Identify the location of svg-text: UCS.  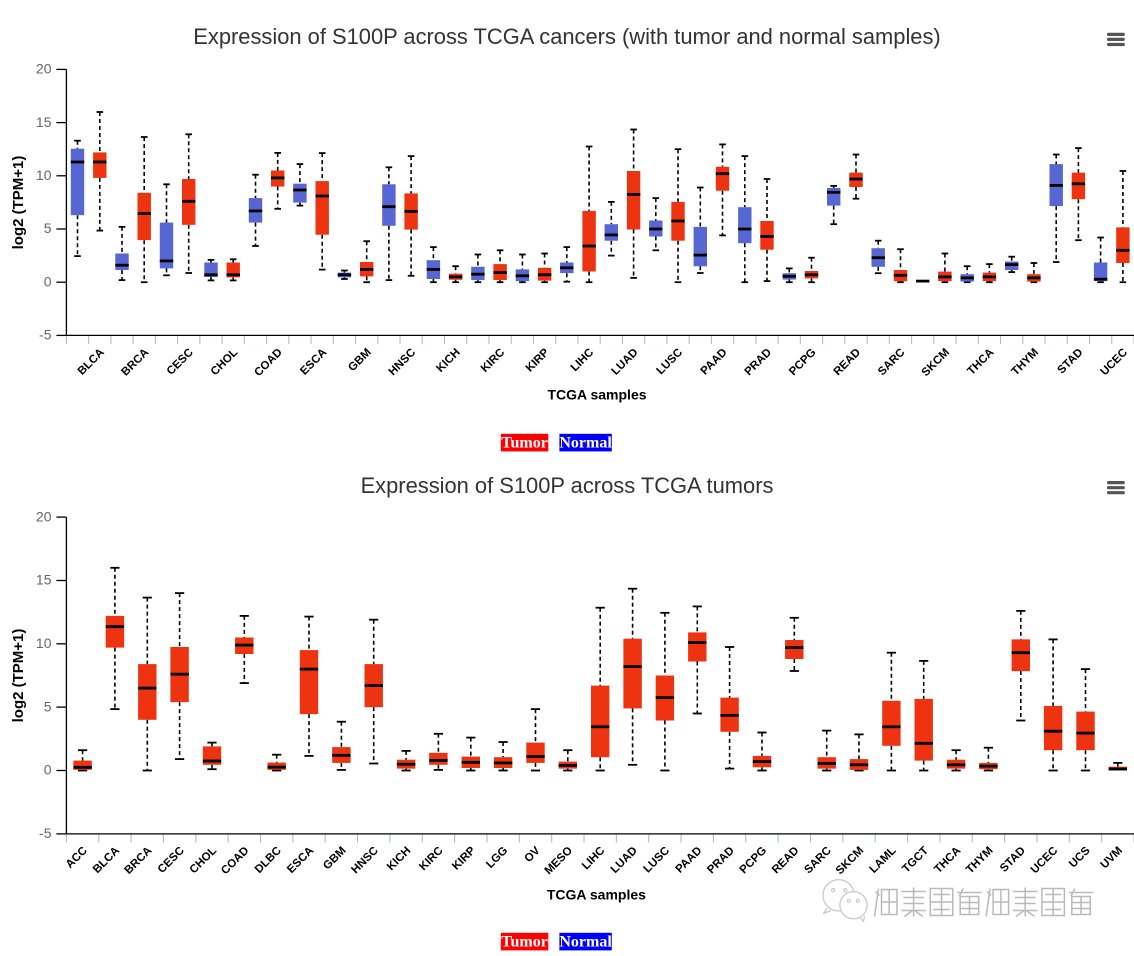
(1080, 858).